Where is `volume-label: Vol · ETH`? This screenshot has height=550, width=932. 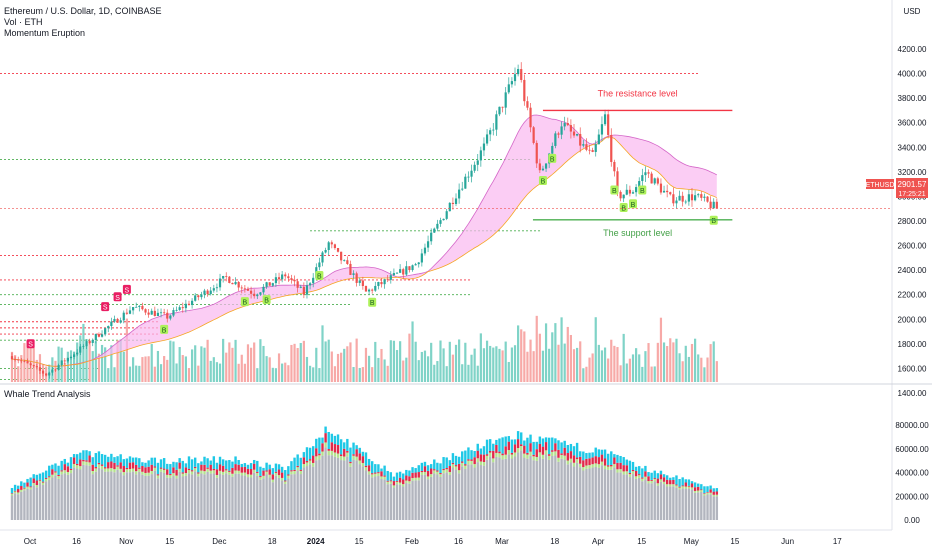
volume-label: Vol · ETH is located at coordinates (23, 22).